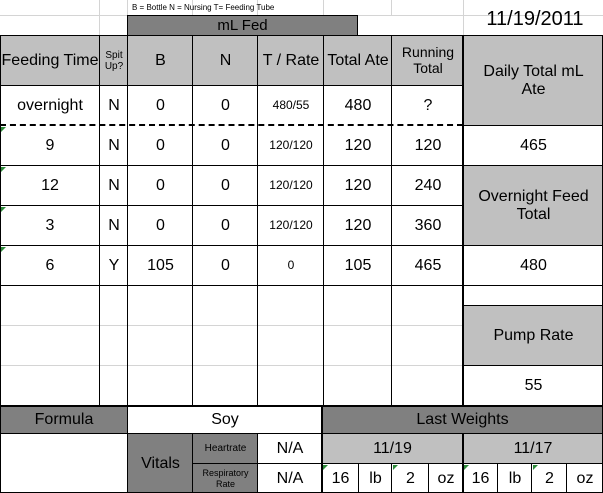 This screenshot has height=493, width=603. Describe the element at coordinates (358, 106) in the screenshot. I see `cell-total: 480` at that location.